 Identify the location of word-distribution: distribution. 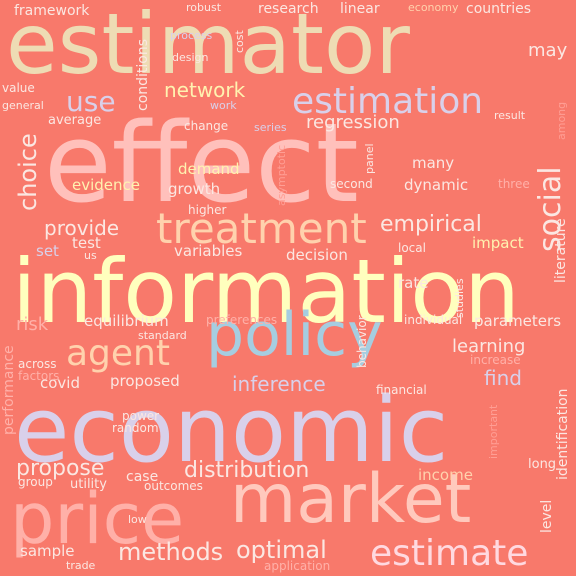
(247, 470).